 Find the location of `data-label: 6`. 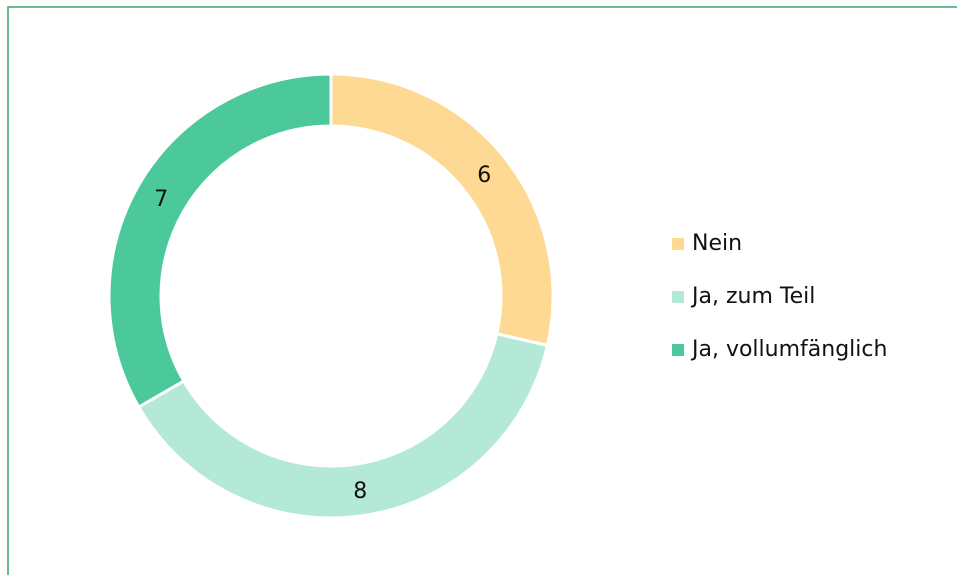

data-label: 6 is located at coordinates (484, 175).